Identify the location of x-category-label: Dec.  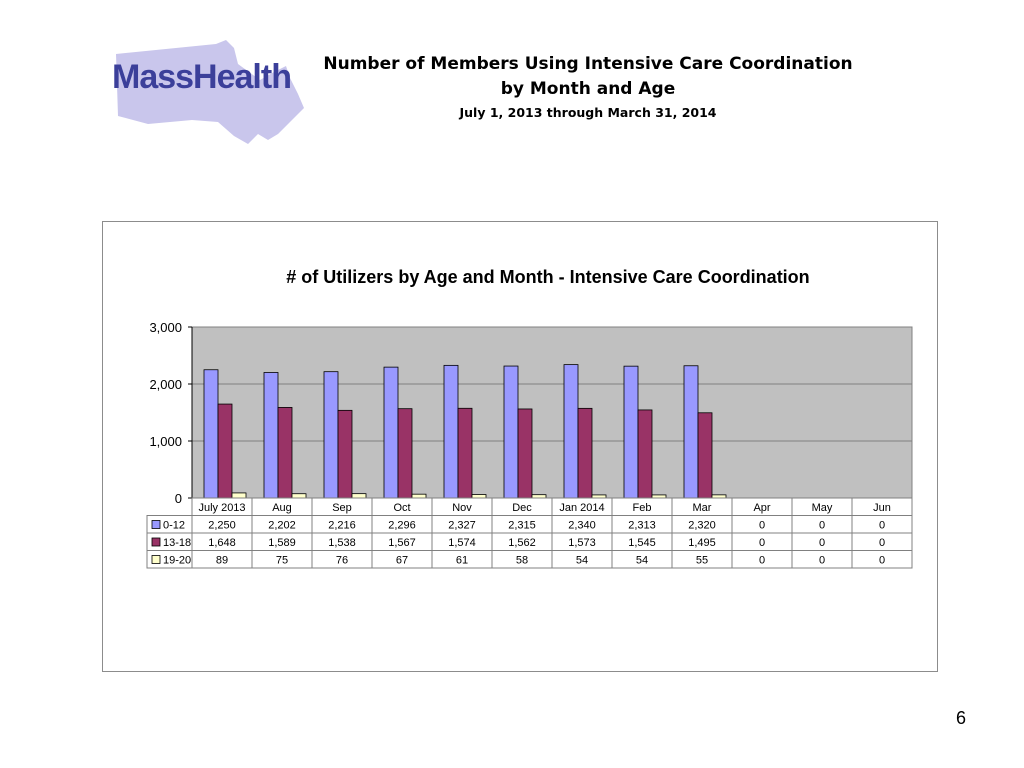
(522, 508).